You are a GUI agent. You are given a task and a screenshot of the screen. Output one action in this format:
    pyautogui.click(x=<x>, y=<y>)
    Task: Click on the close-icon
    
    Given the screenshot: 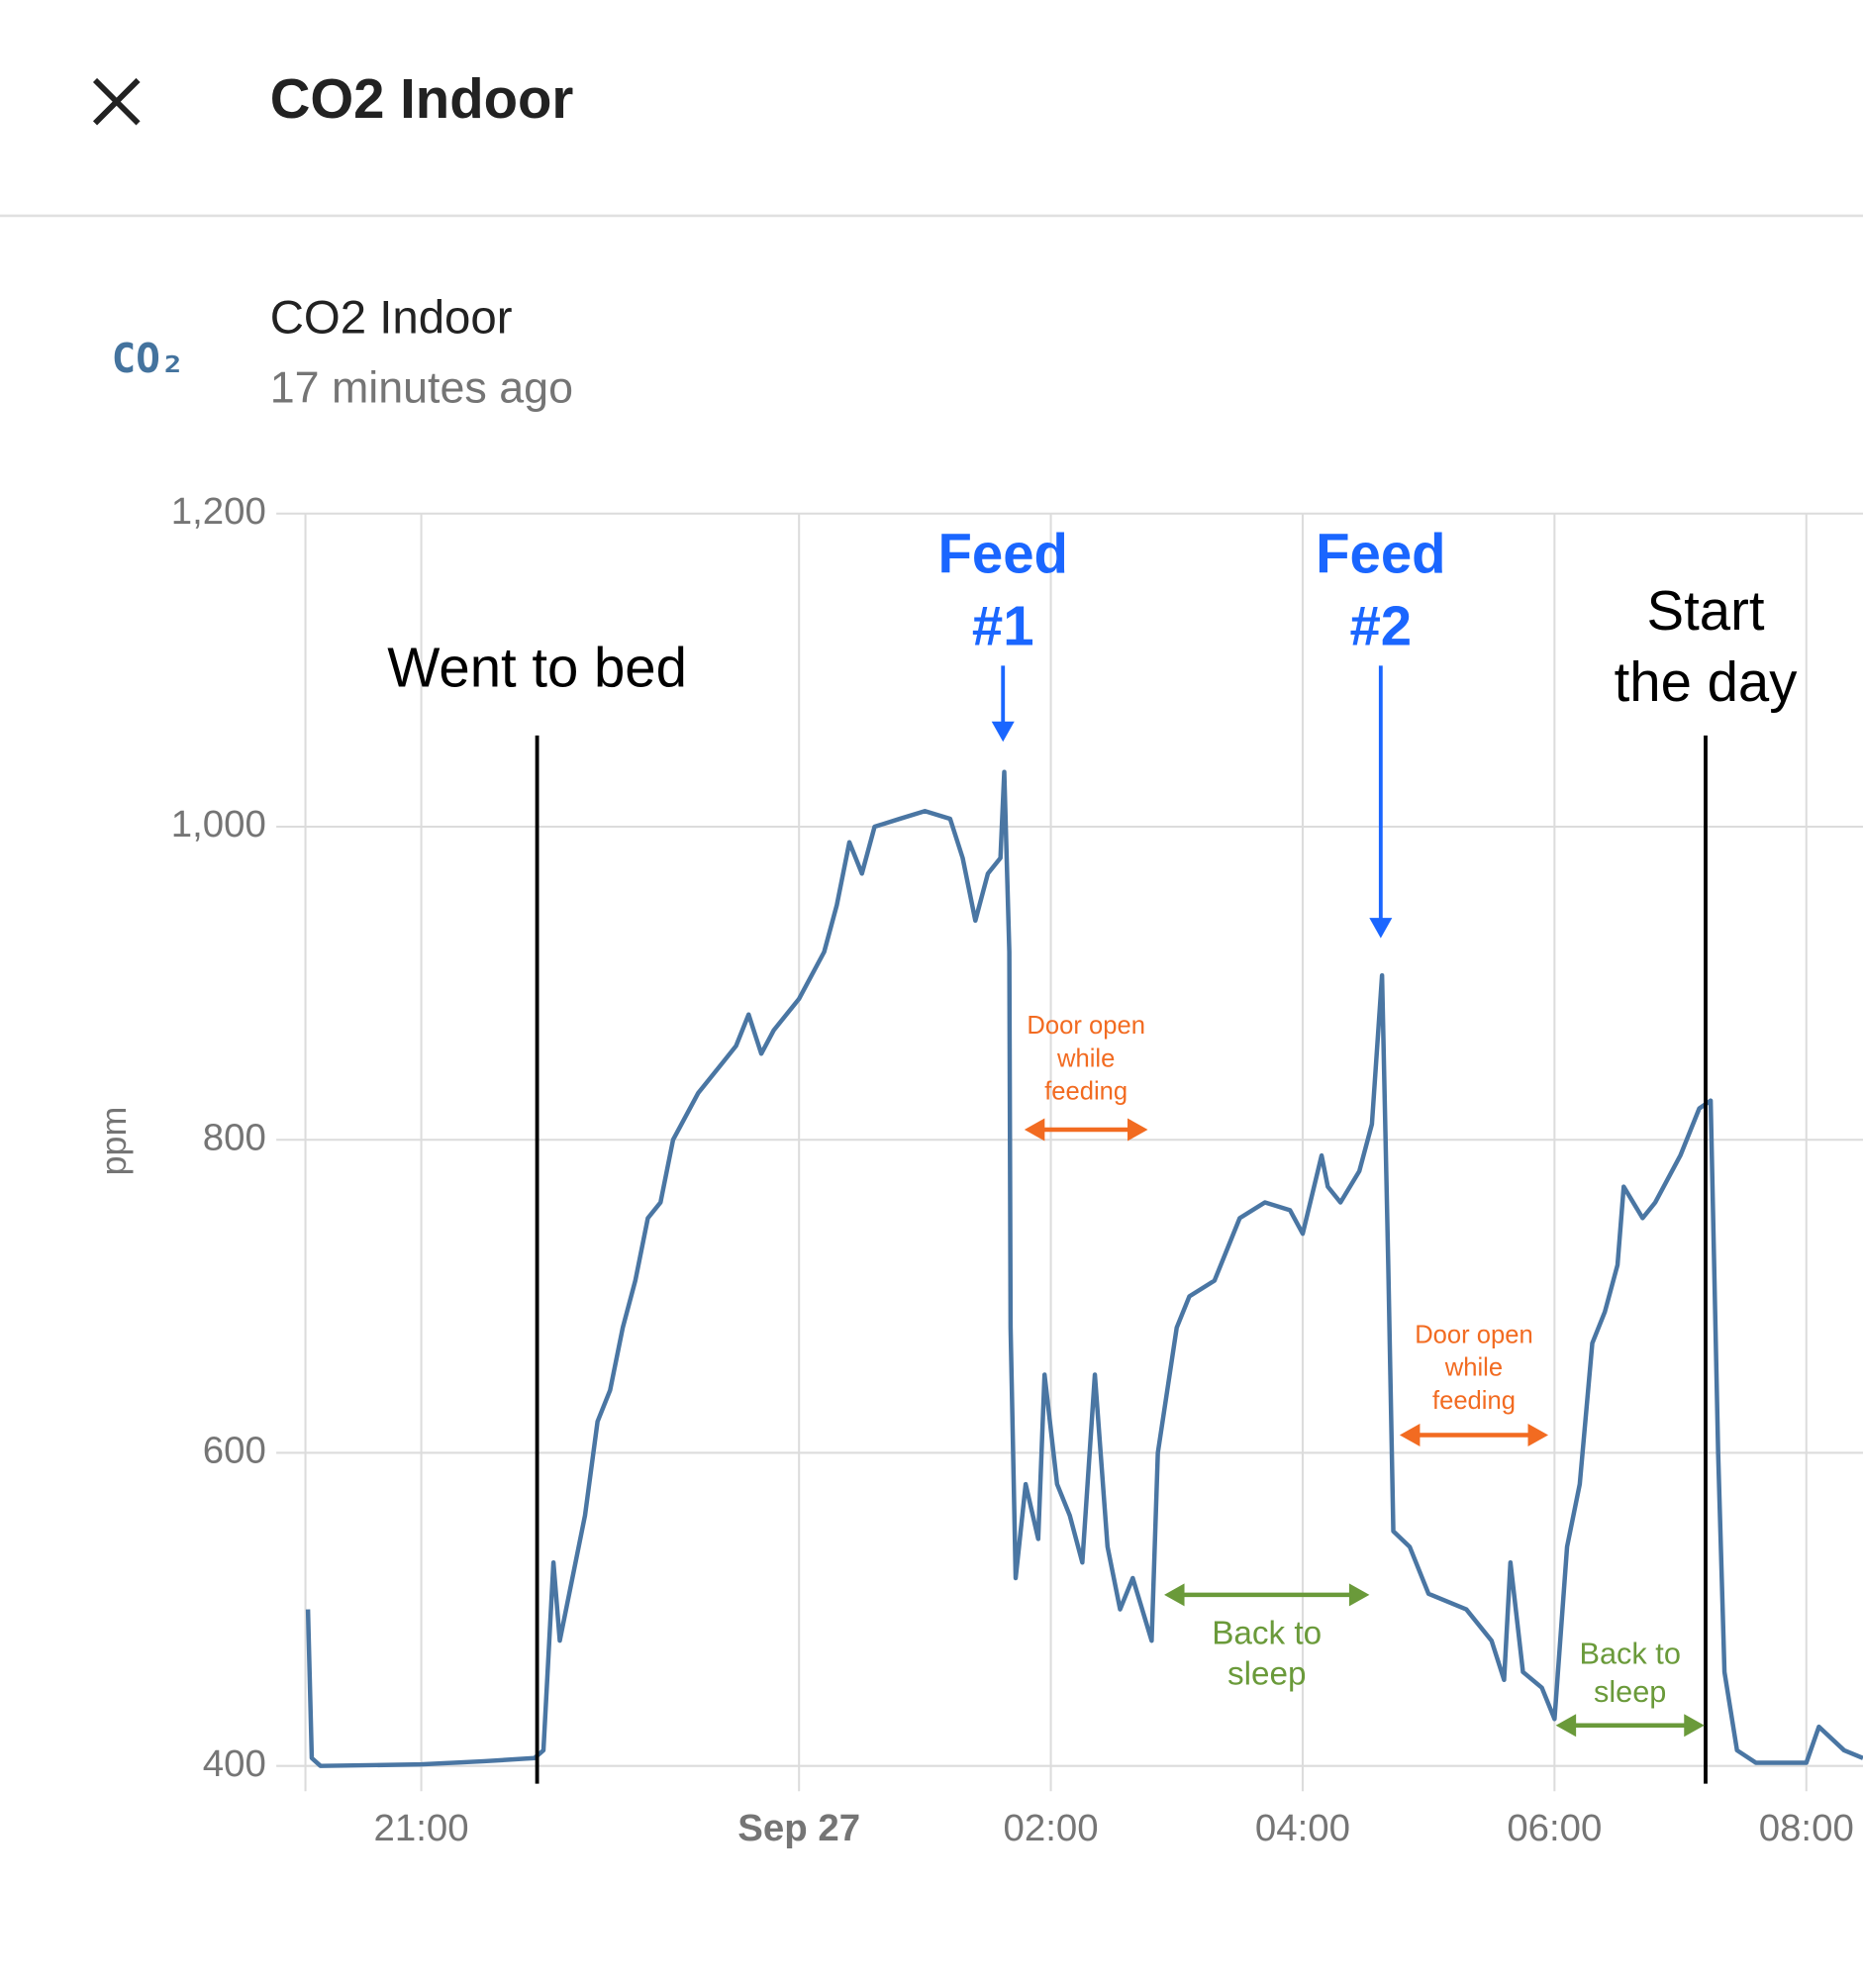 What is the action you would take?
    pyautogui.click(x=117, y=101)
    